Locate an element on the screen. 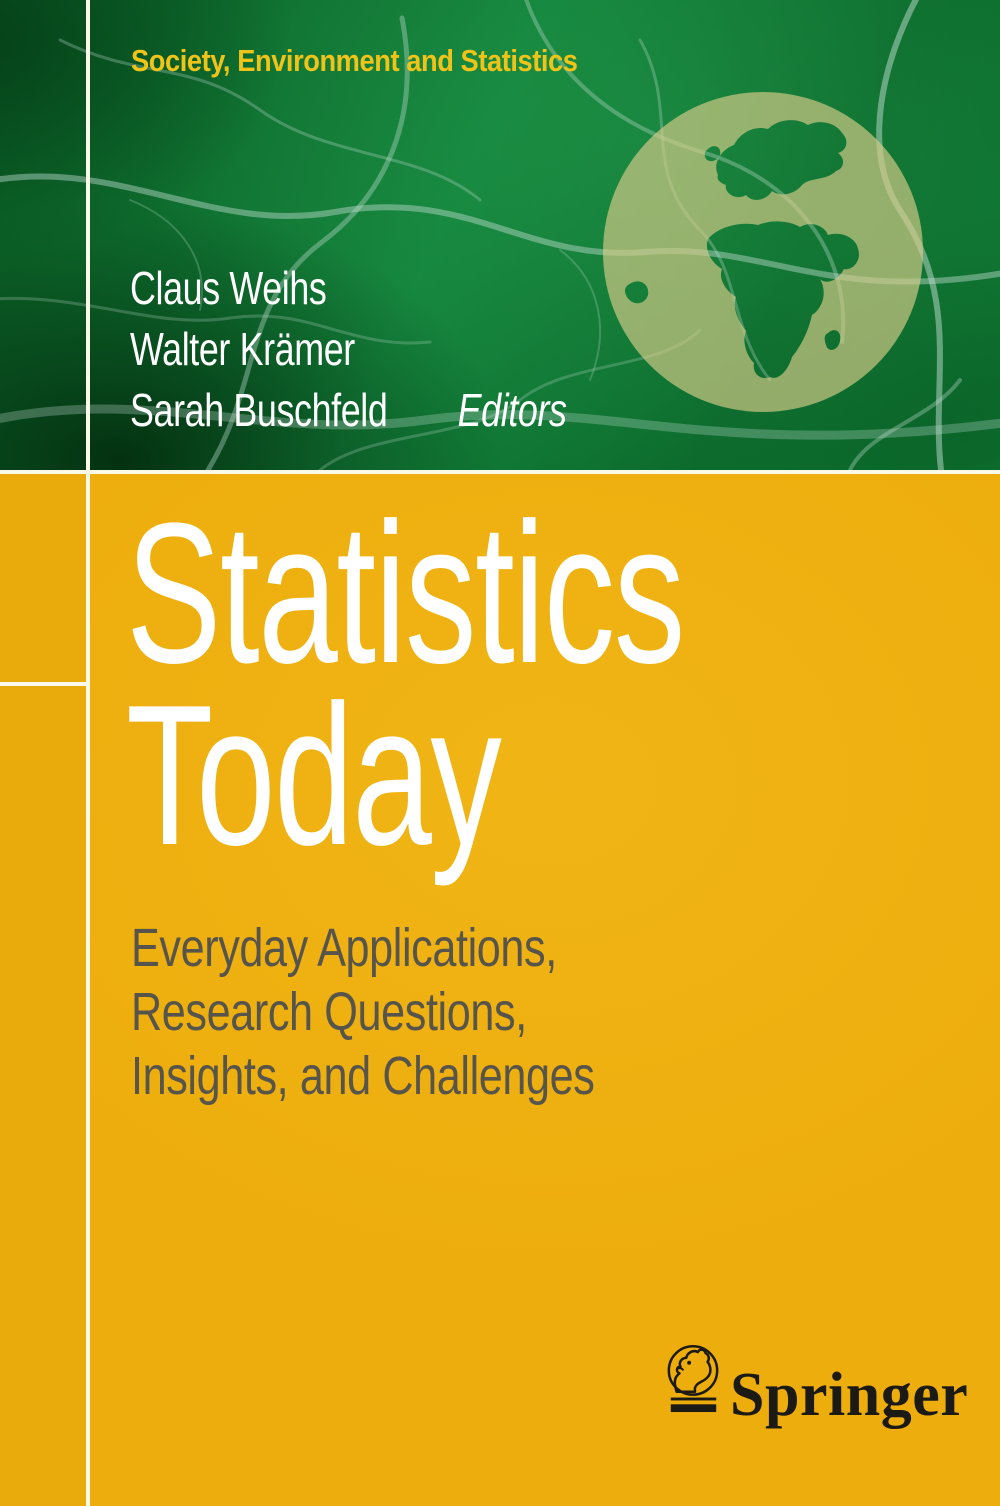 The height and width of the screenshot is (1506, 1000). subtitle-line: Insights, and Challenges is located at coordinates (363, 1076).